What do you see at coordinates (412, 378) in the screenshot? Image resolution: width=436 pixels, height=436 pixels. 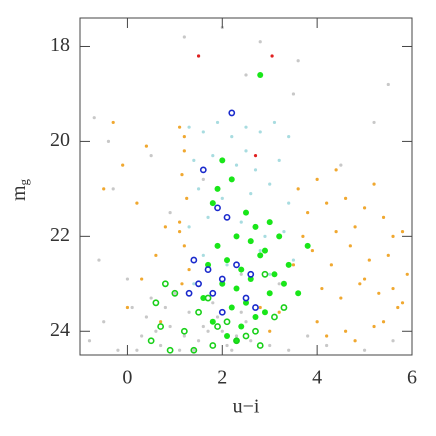 I see `x-tick-label: 6` at bounding box center [412, 378].